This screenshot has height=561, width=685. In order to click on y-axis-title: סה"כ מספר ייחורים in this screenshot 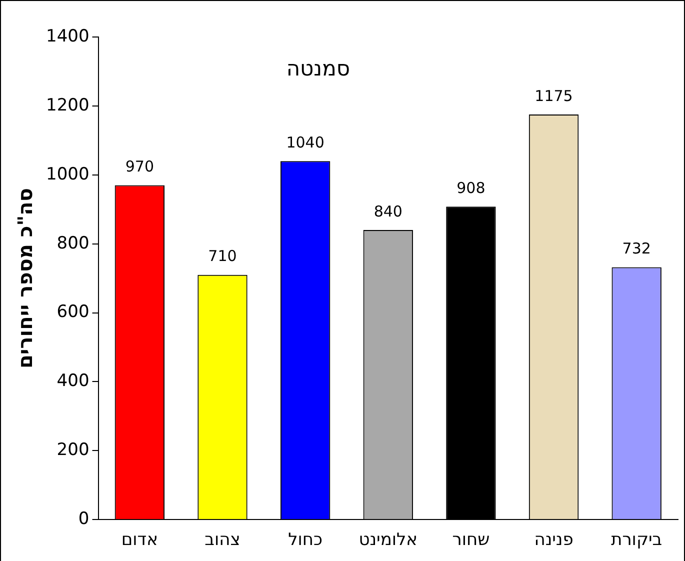, I will do `click(25, 278)`.